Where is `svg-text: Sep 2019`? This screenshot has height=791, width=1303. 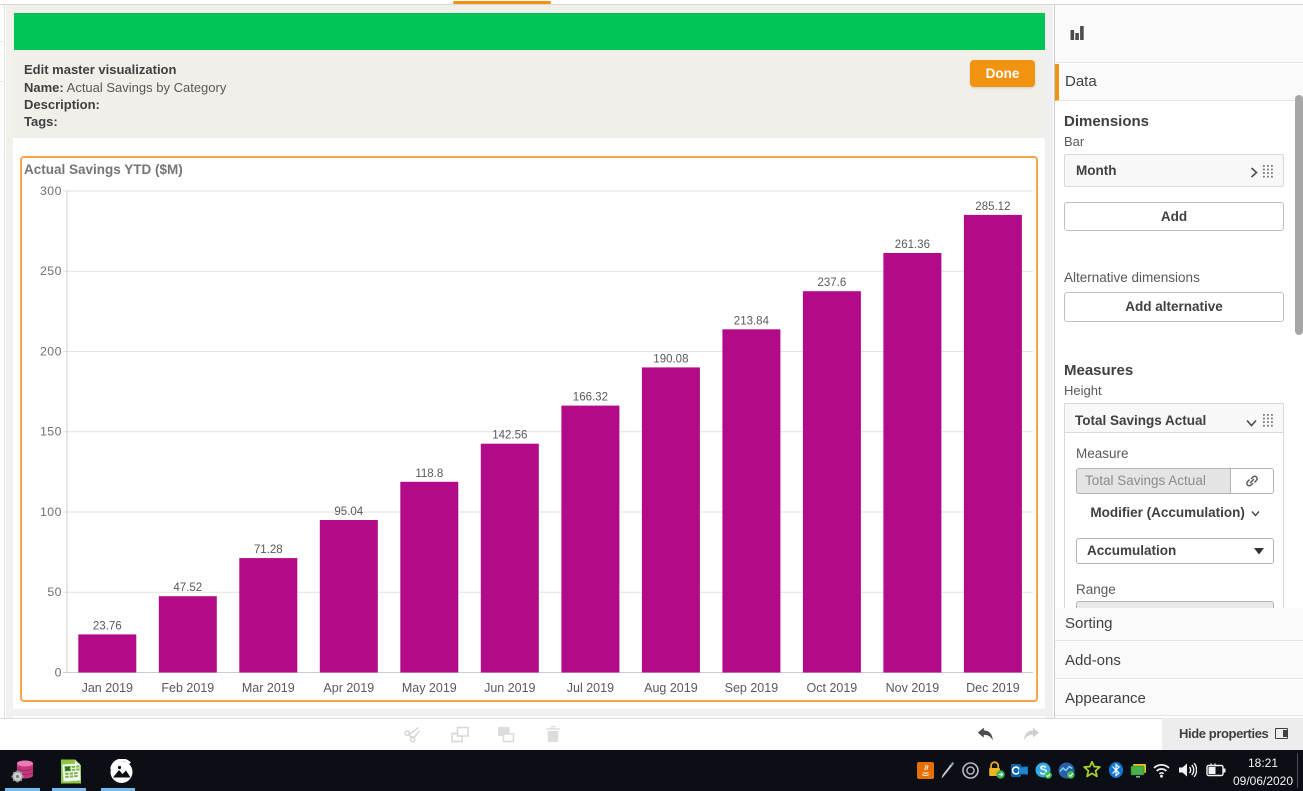
svg-text: Sep 2019 is located at coordinates (752, 688).